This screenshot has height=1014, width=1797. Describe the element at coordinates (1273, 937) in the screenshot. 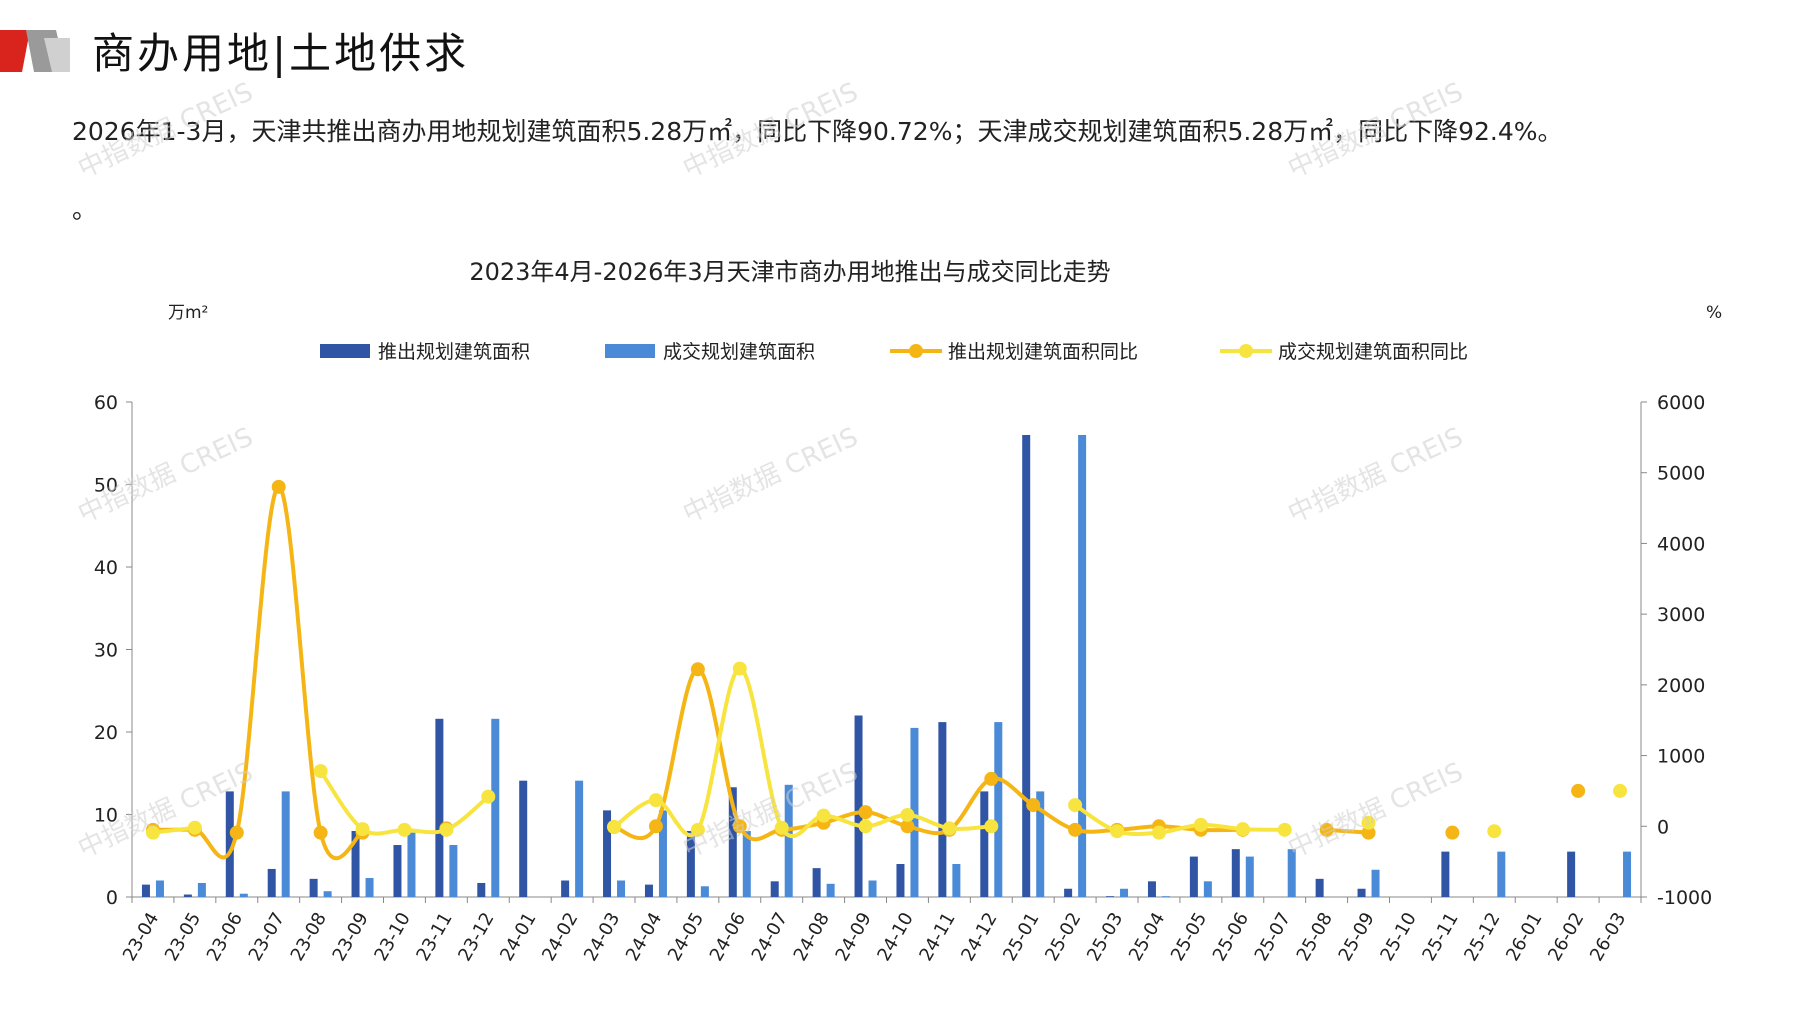

I see `x-tick-label: 25-07` at that location.